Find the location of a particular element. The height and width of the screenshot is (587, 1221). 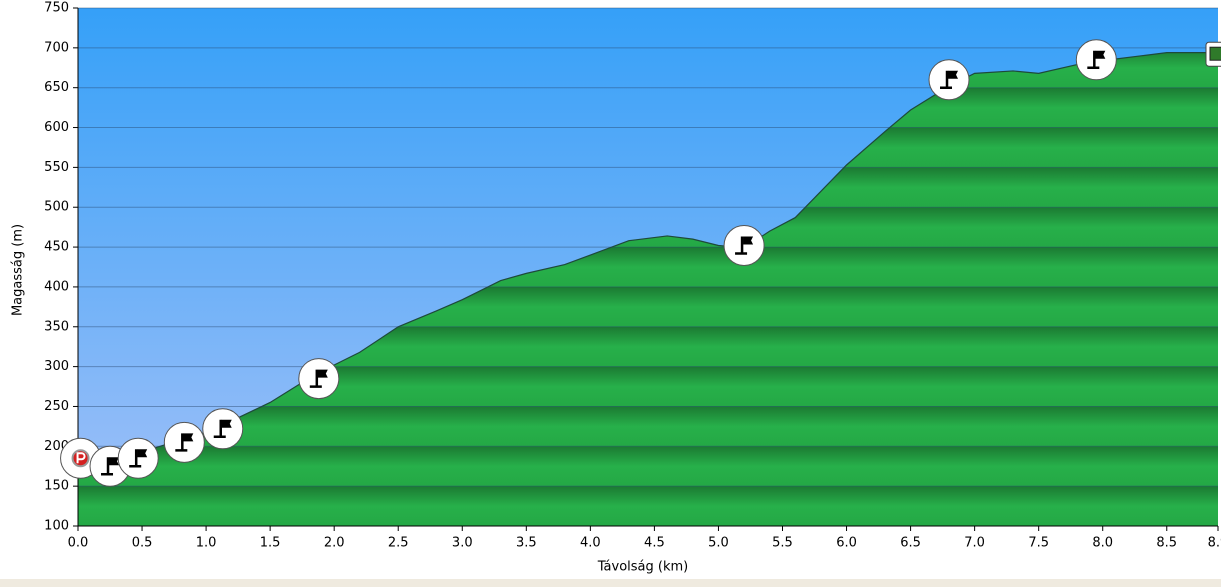

x-tick-label: 2.0 is located at coordinates (334, 543).